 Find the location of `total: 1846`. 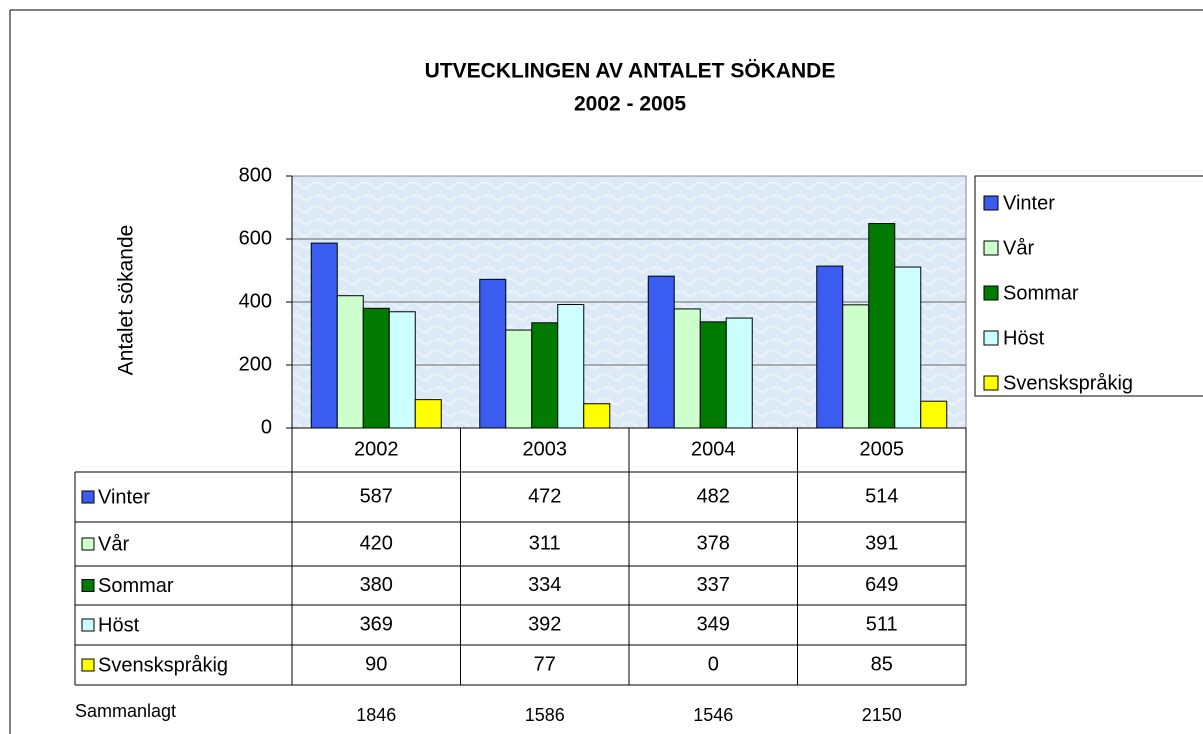

total: 1846 is located at coordinates (376, 715).